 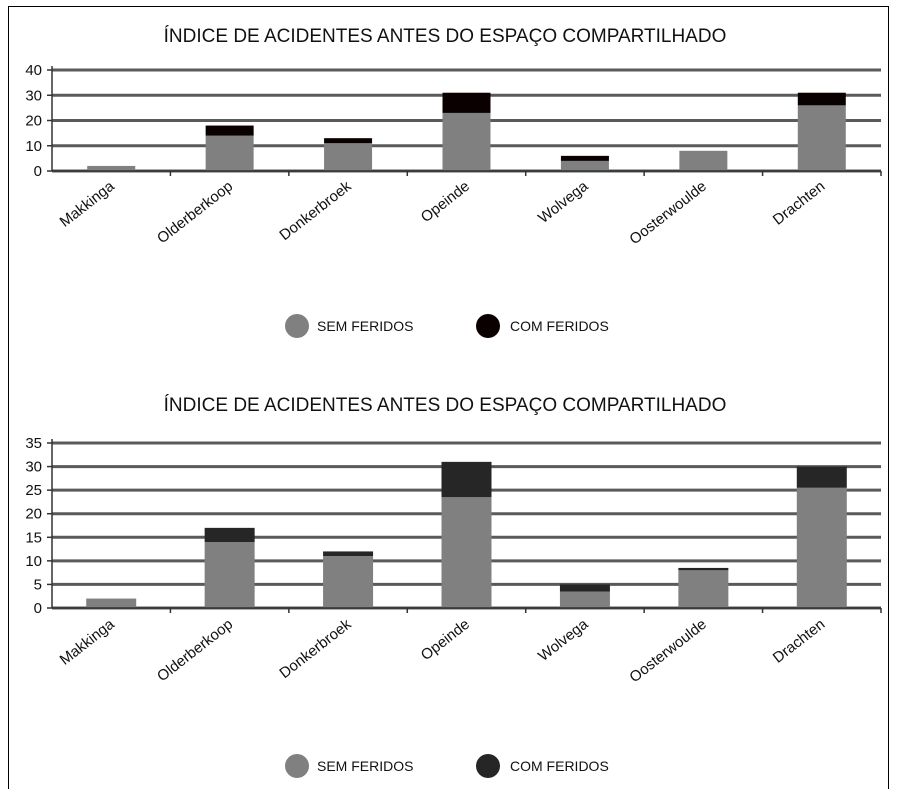 I want to click on y-tick-label: 40, so click(x=33, y=70).